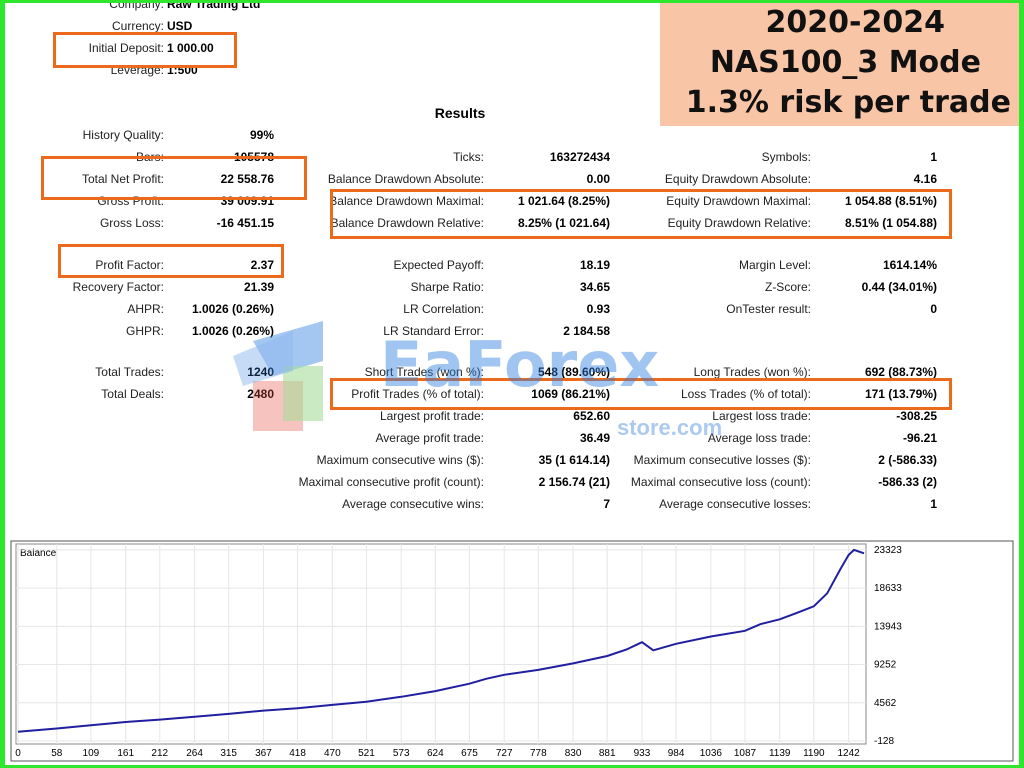 The width and height of the screenshot is (1024, 768). What do you see at coordinates (641, 214) in the screenshot?
I see `highlight-drawdown` at bounding box center [641, 214].